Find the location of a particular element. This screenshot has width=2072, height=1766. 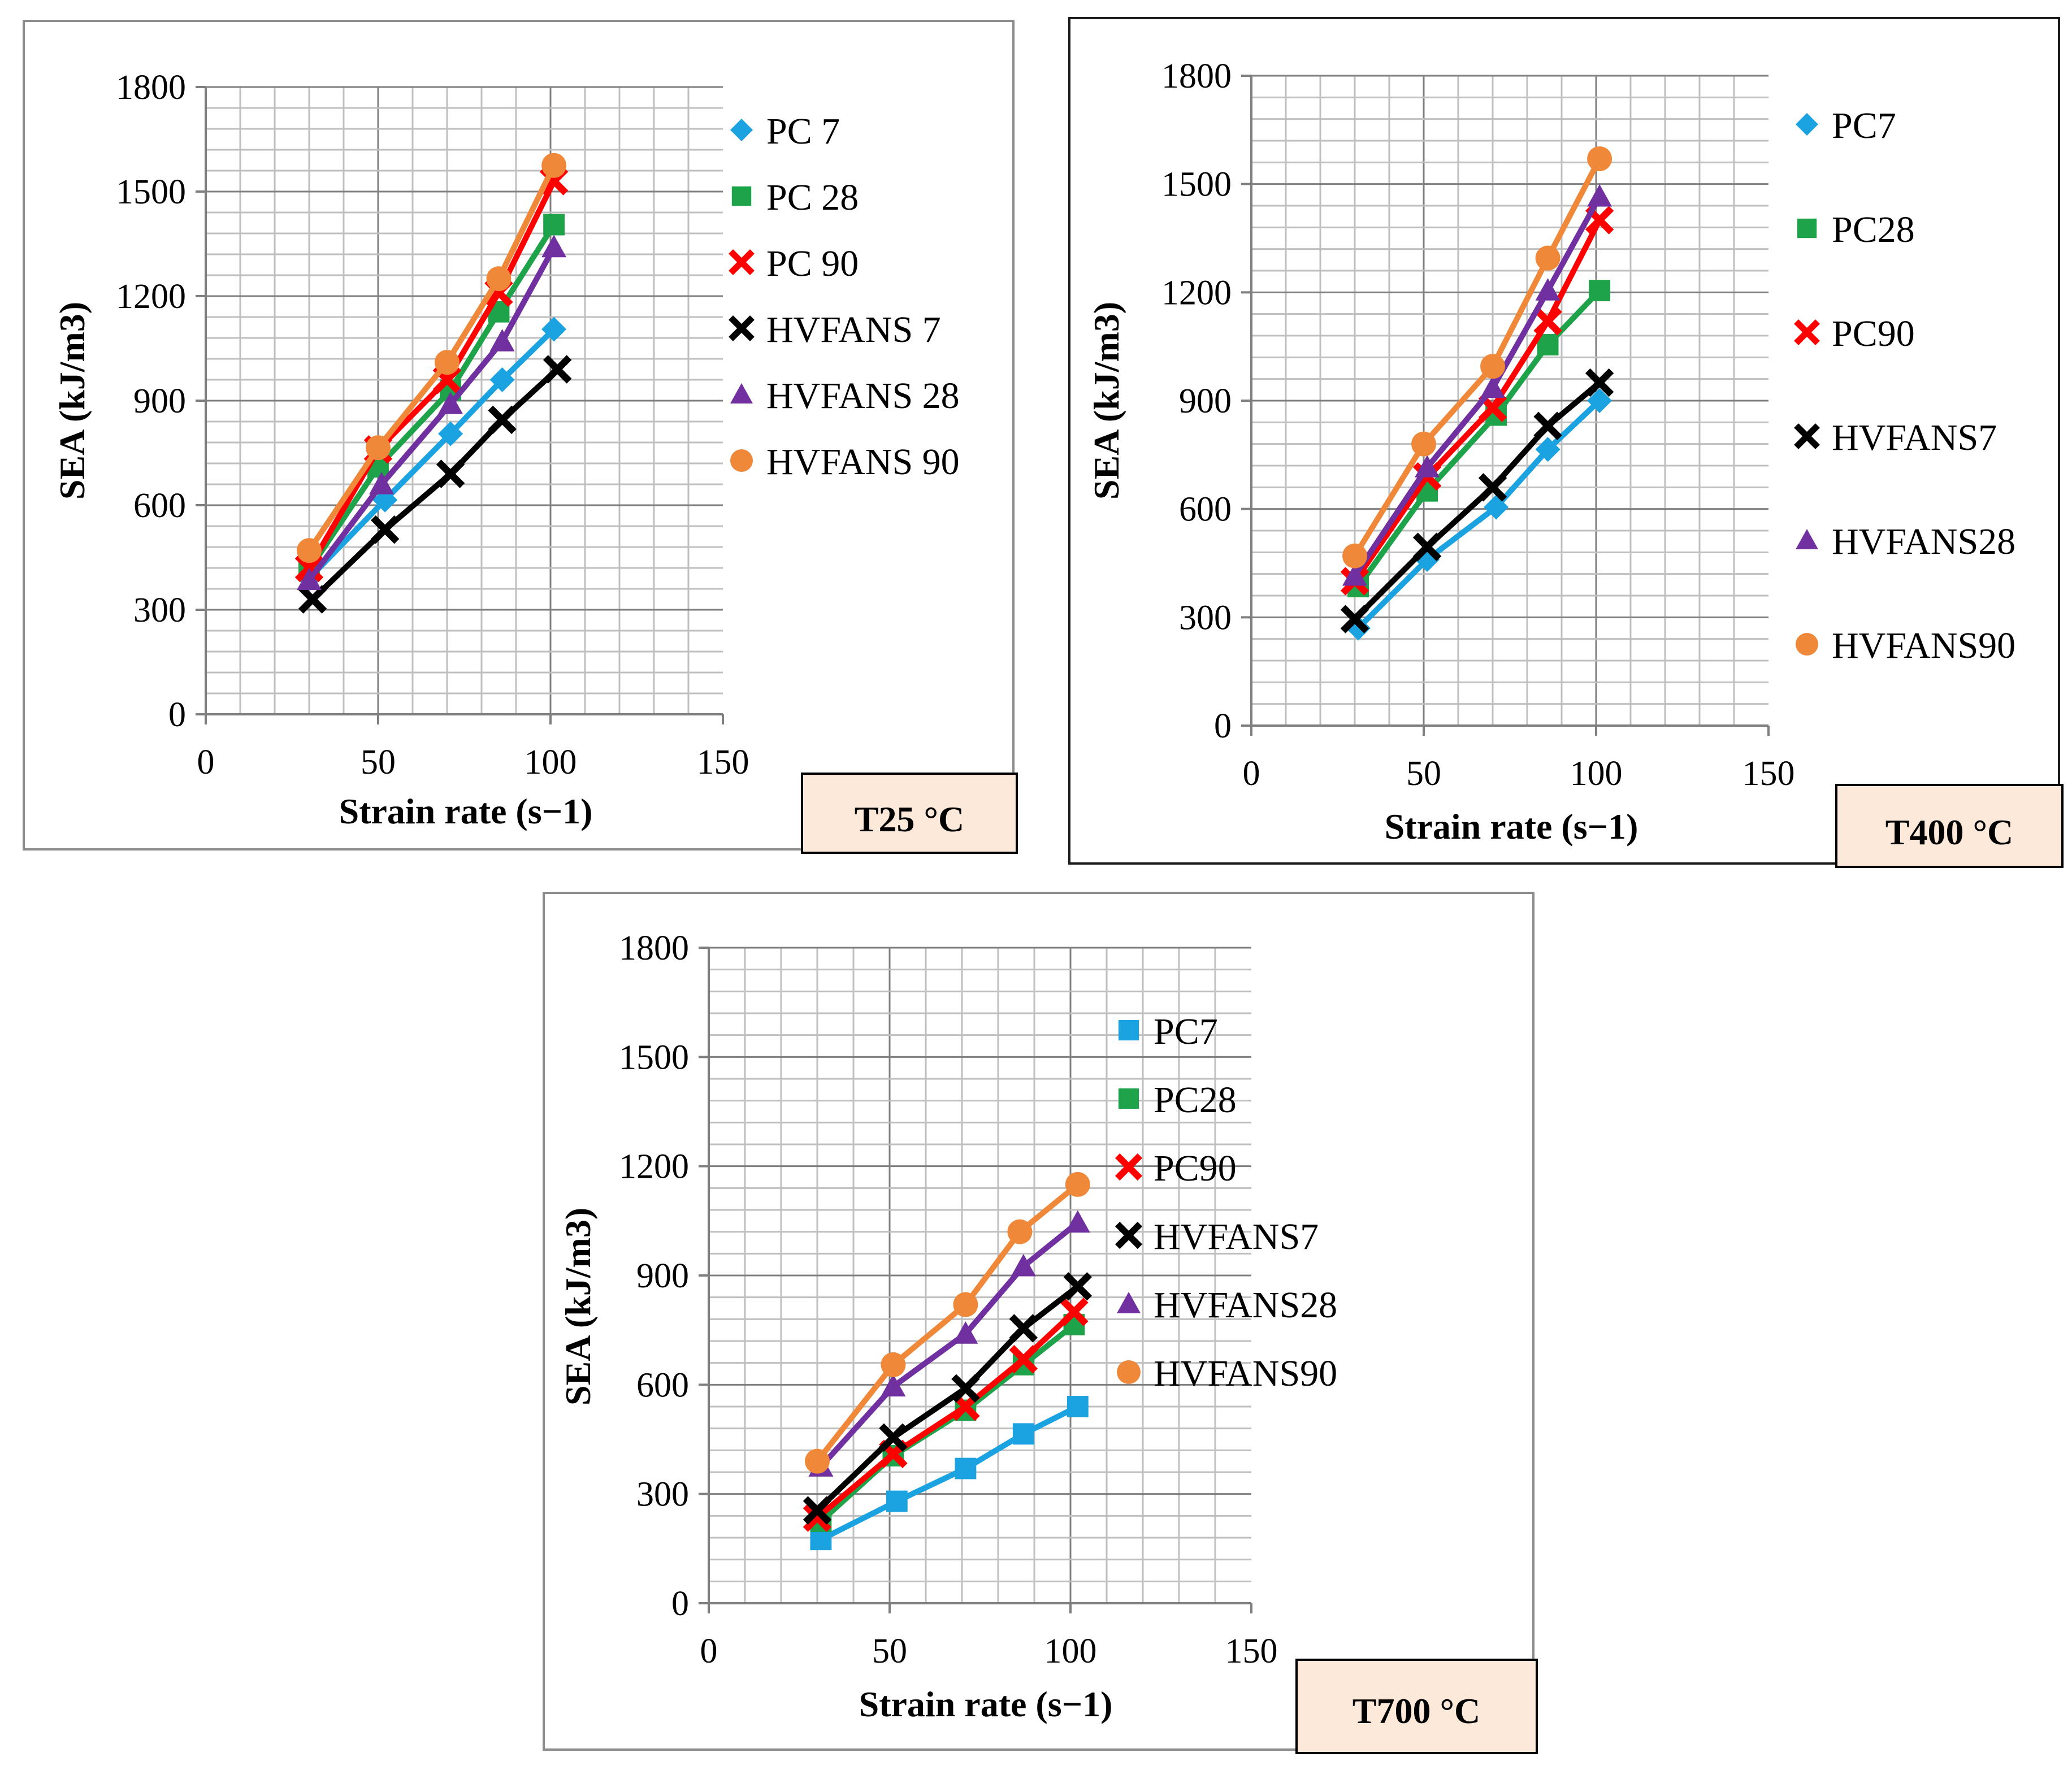

x-axis-title: Strain rate (s−1) is located at coordinates (1512, 826).